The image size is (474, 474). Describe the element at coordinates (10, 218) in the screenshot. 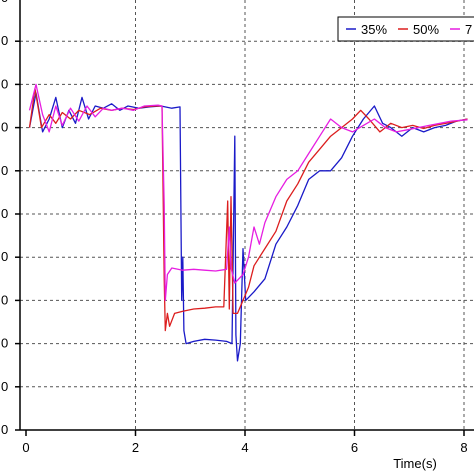

I see `y-axis-ticks: 0 0 0 0 0 0 0 0 0 0 0` at that location.